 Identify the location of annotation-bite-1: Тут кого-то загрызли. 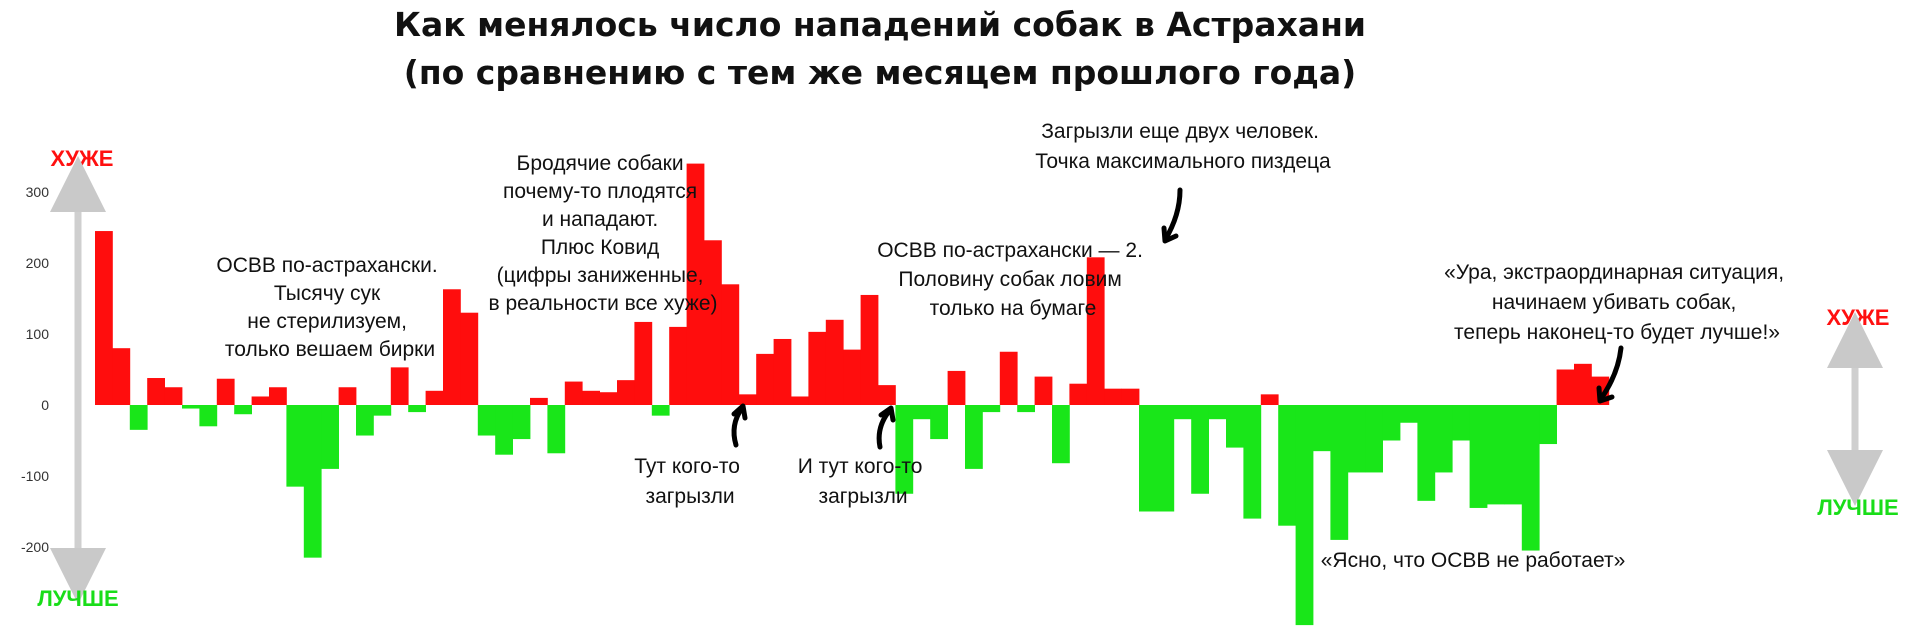
(689, 481).